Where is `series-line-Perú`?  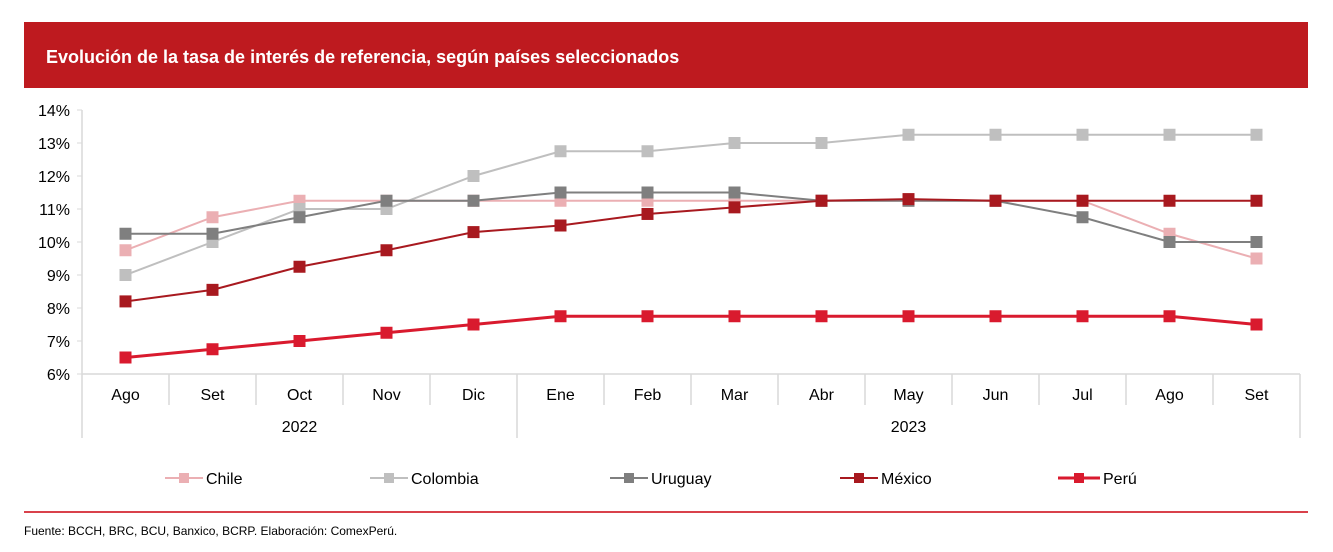 series-line-Perú is located at coordinates (691, 336).